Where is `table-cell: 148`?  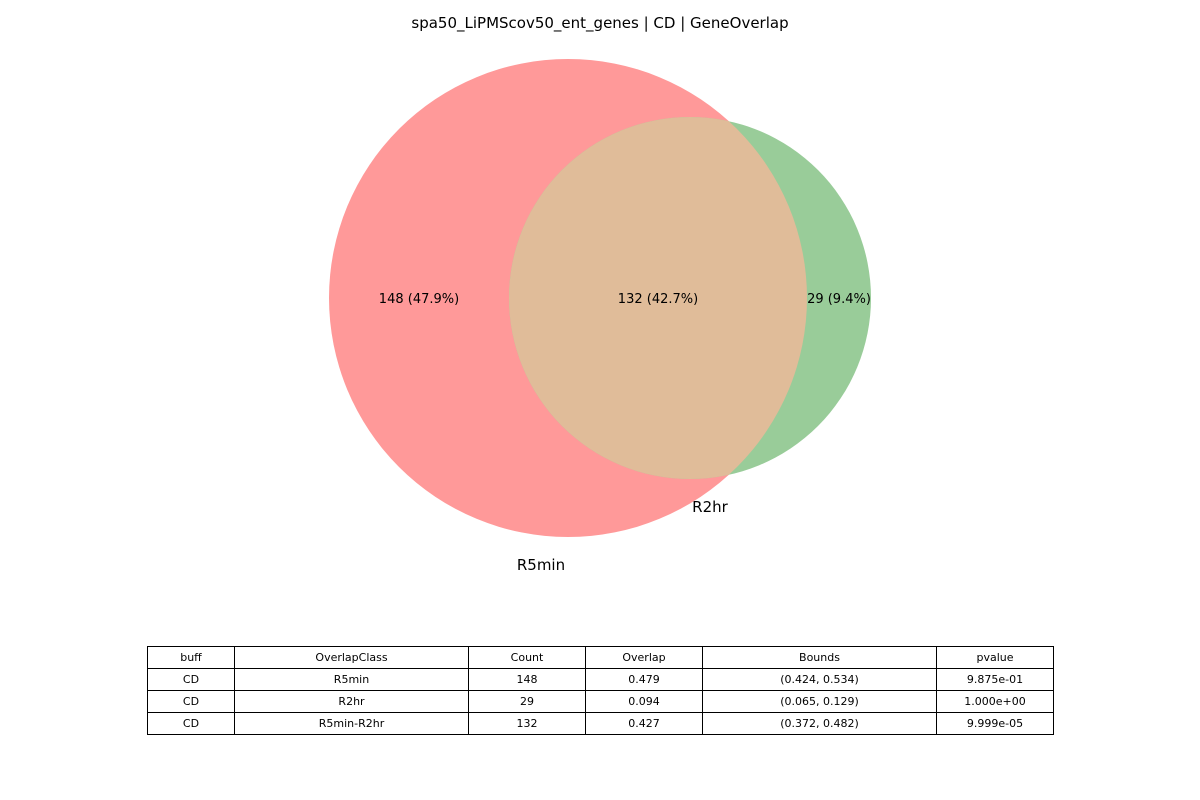 table-cell: 148 is located at coordinates (527, 679).